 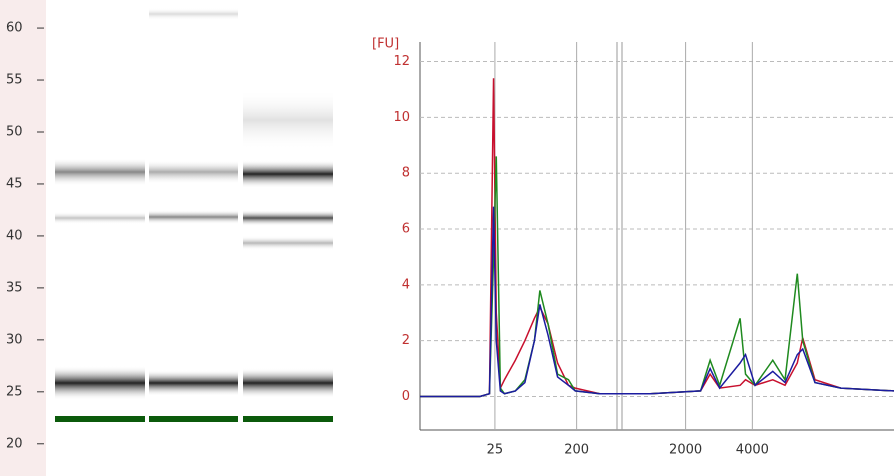 I want to click on x-tick-label: 4000, so click(x=752, y=450).